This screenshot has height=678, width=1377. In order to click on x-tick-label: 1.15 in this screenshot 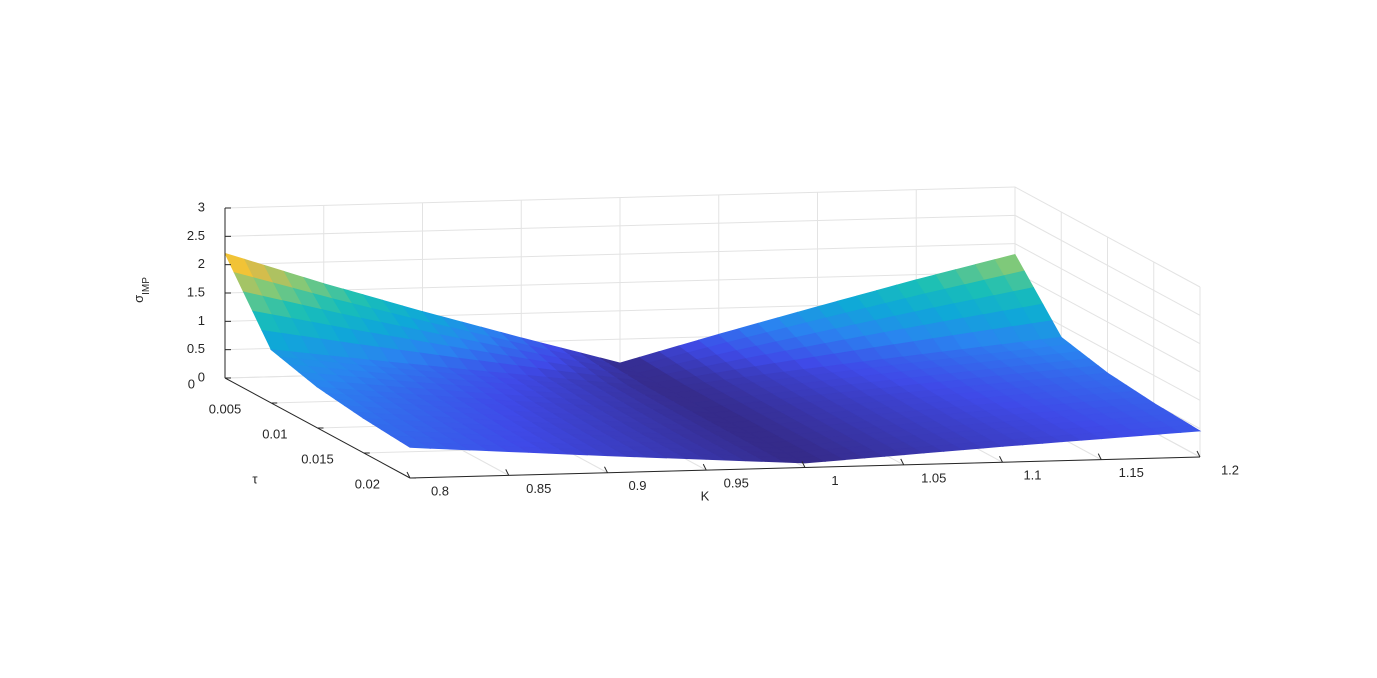, I will do `click(1131, 472)`.